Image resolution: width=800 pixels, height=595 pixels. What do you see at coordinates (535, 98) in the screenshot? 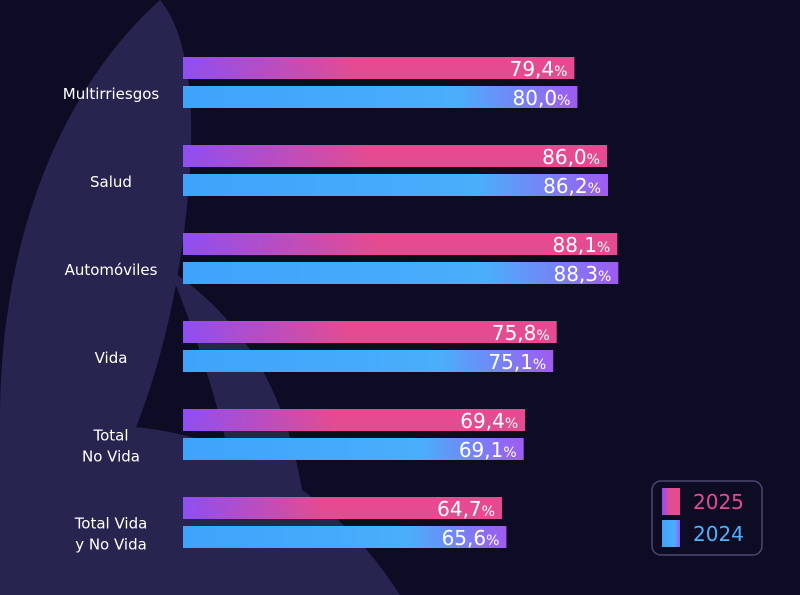
I see `value-number: 80,0` at bounding box center [535, 98].